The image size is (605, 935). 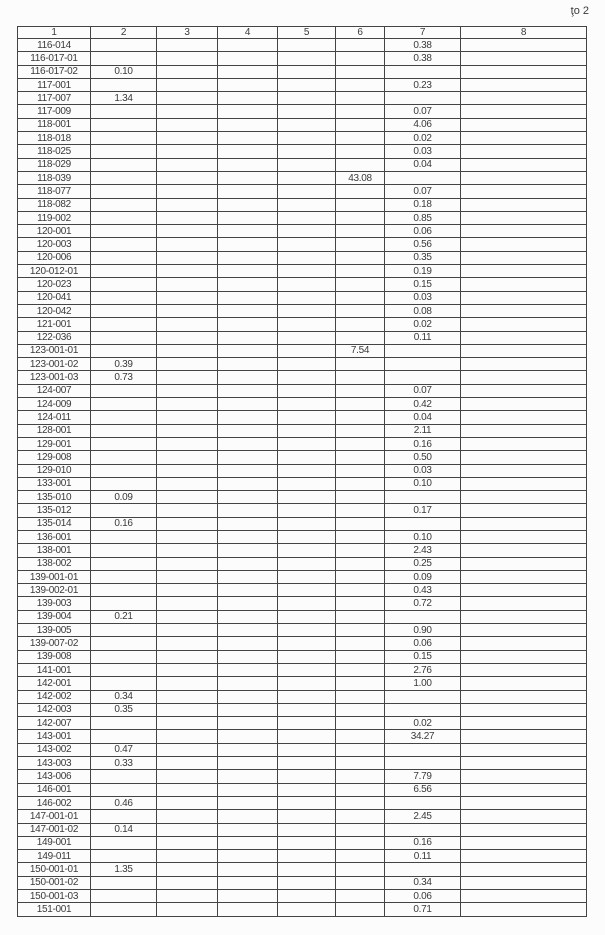 I want to click on column-header-4: 4, so click(x=247, y=32).